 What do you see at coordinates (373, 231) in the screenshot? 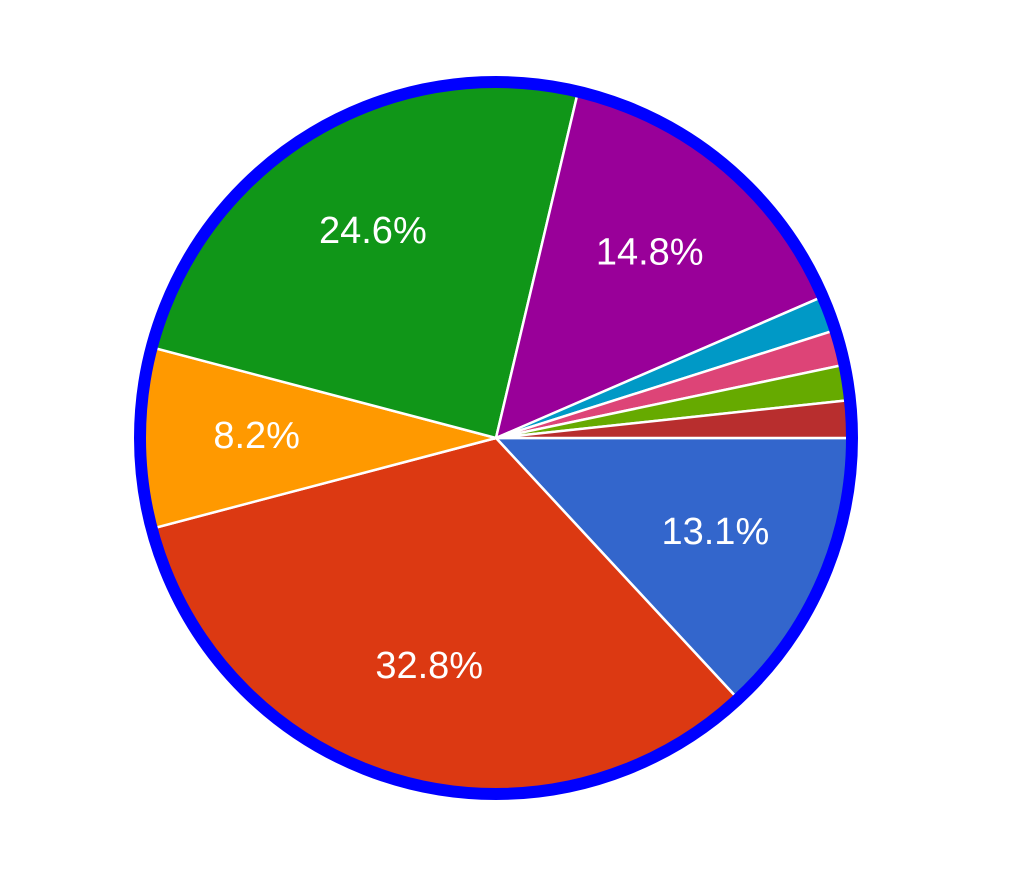
I see `value-label: 24.6%` at bounding box center [373, 231].